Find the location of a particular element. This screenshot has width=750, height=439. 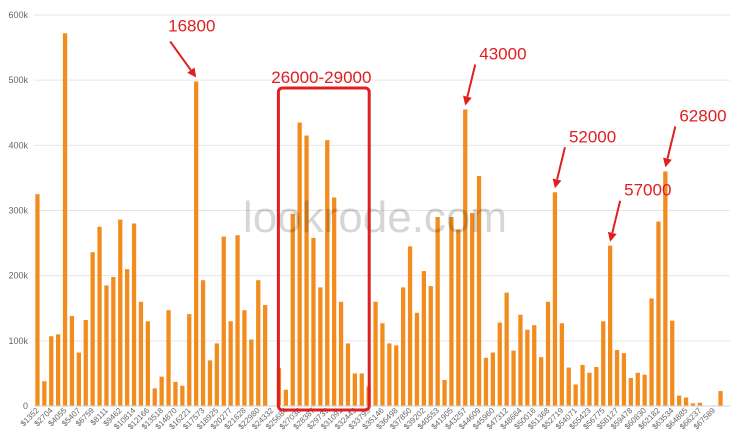

highlight-box is located at coordinates (323, 249).